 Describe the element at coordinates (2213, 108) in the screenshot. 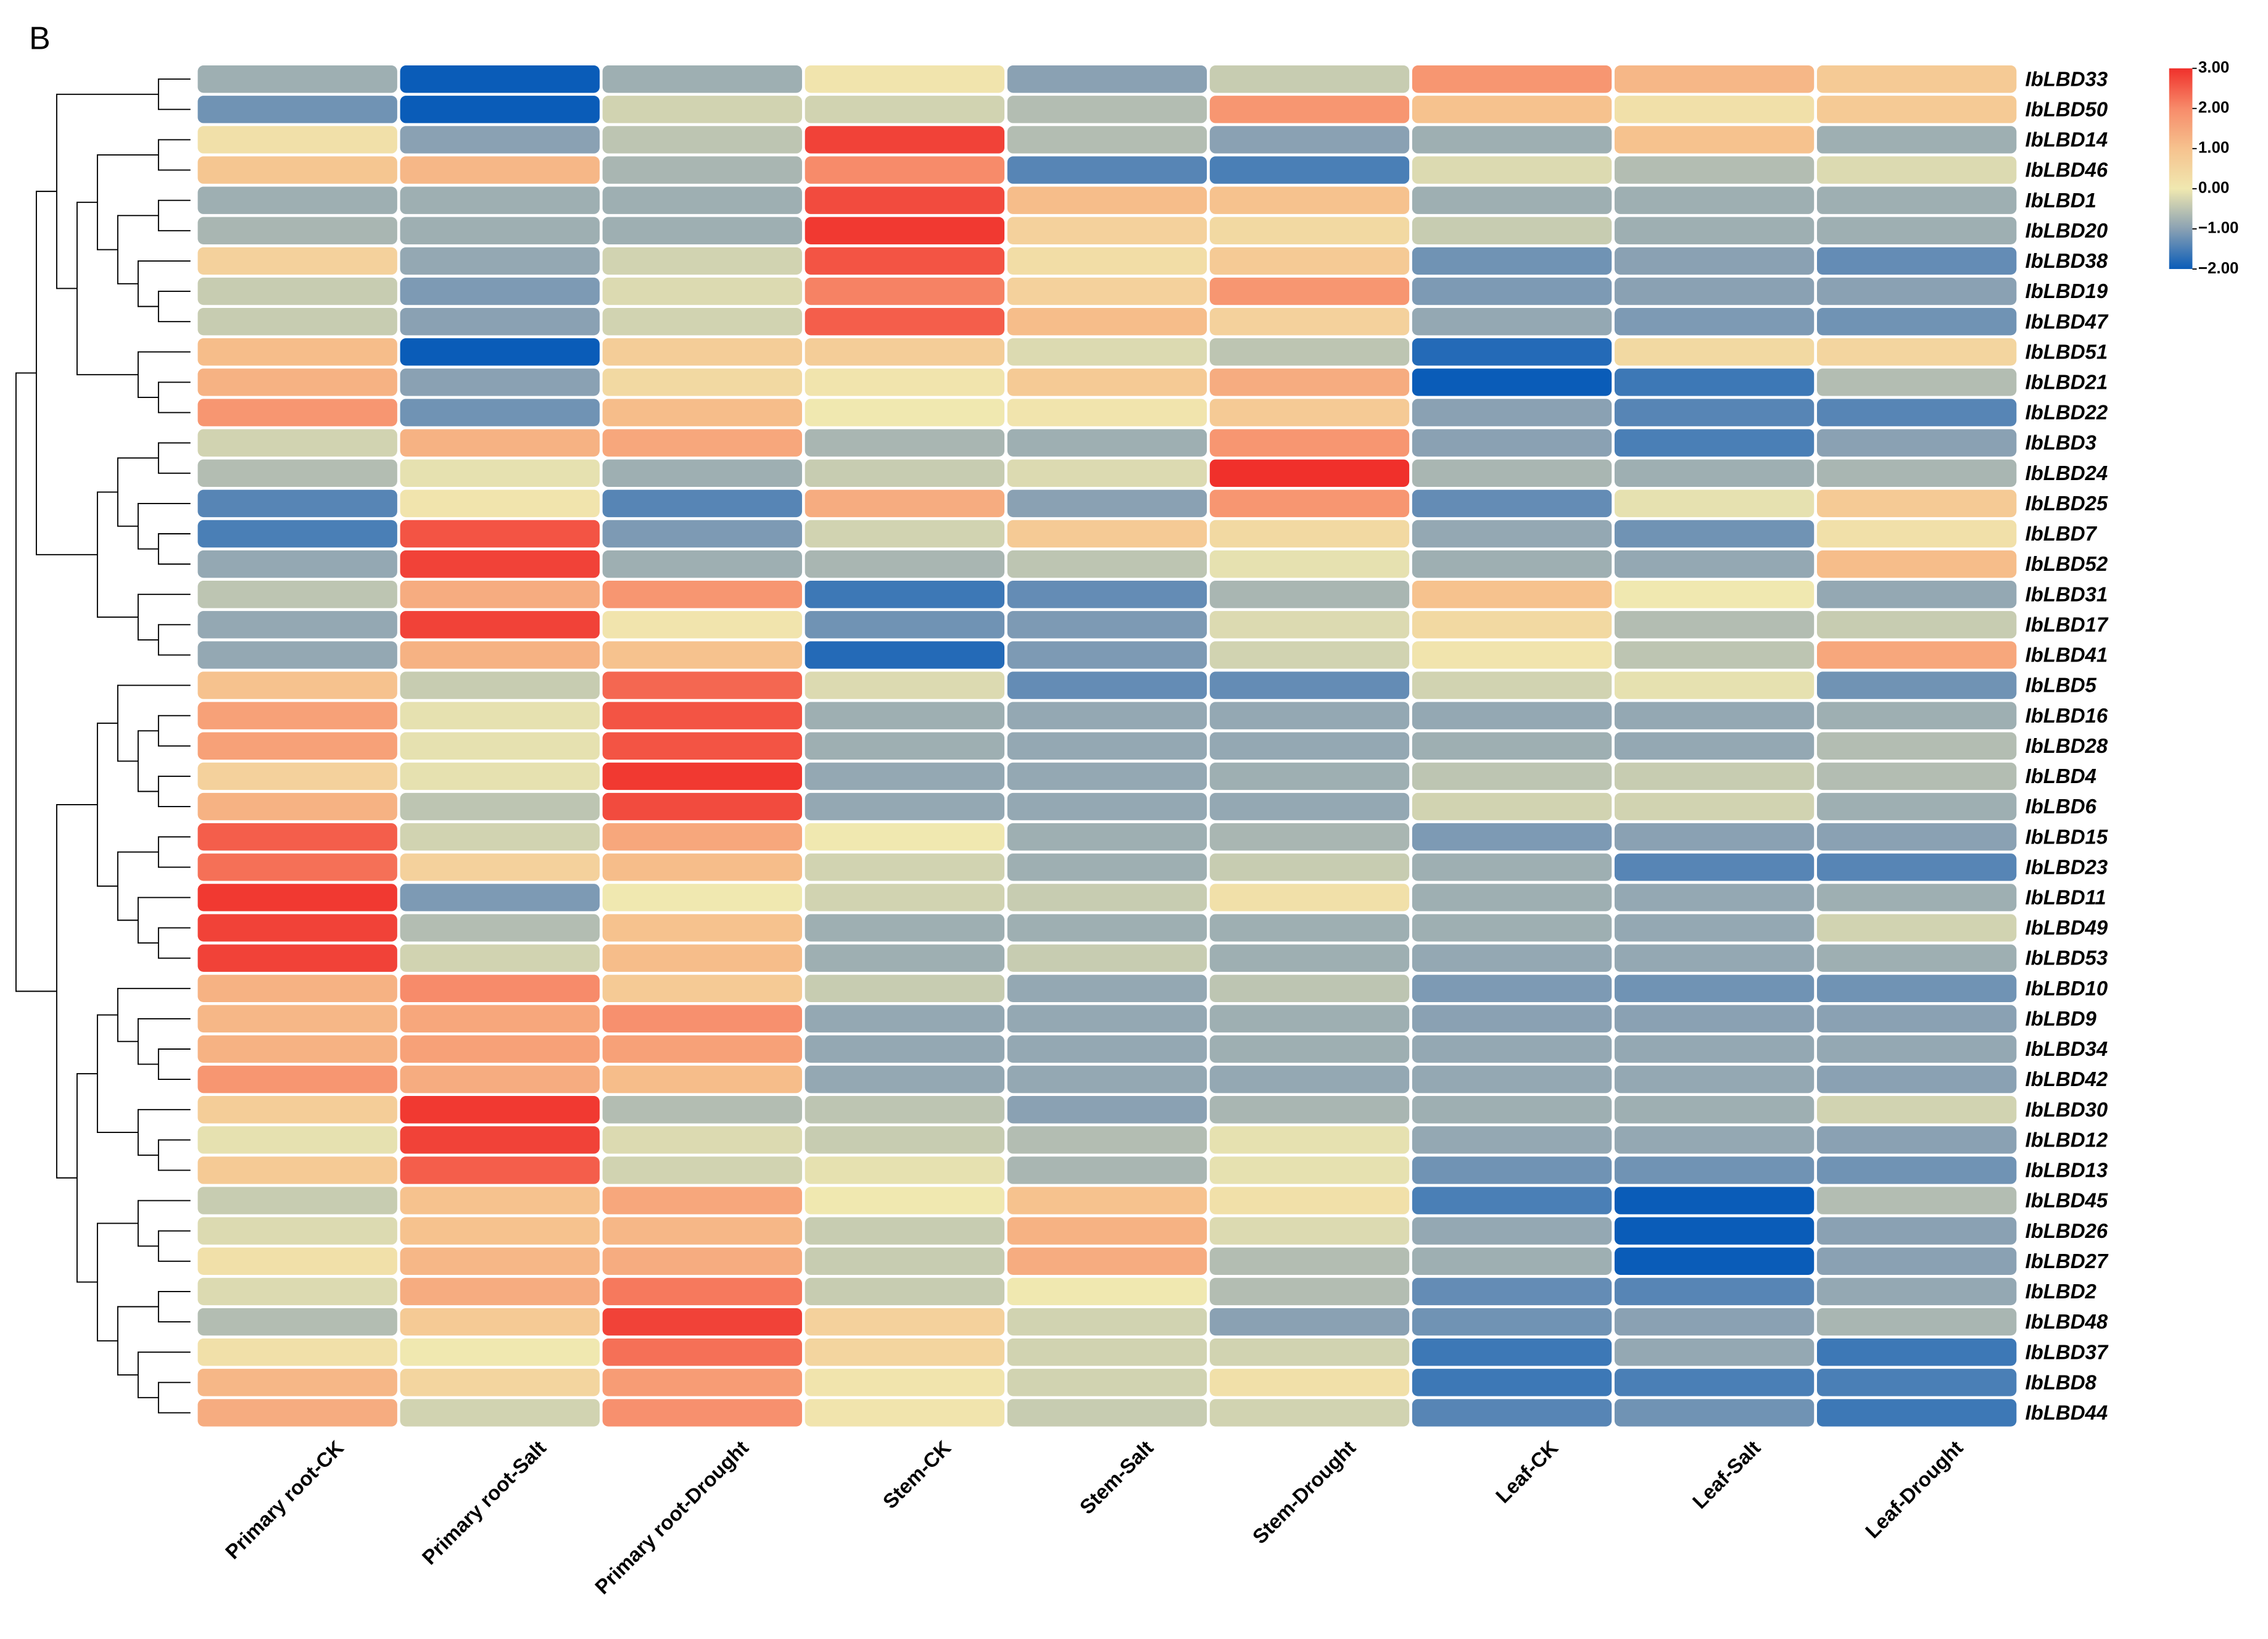

I see `colorbar-tick-label: 2.00` at that location.